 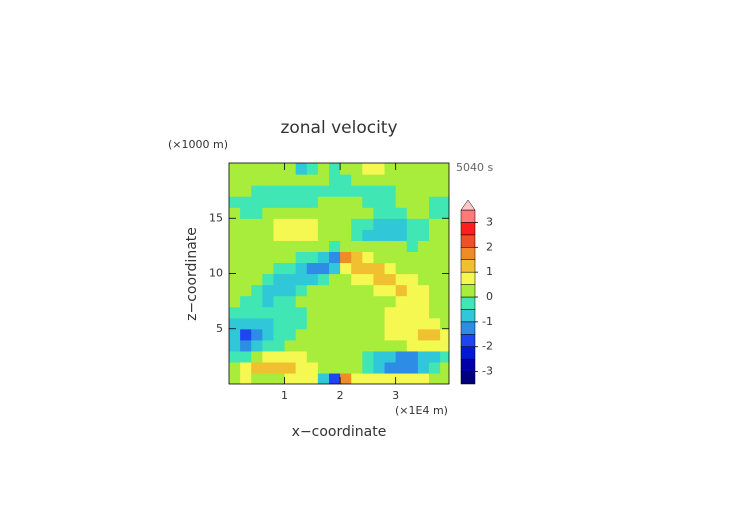 I want to click on y-tick-label: 15, so click(x=216, y=217).